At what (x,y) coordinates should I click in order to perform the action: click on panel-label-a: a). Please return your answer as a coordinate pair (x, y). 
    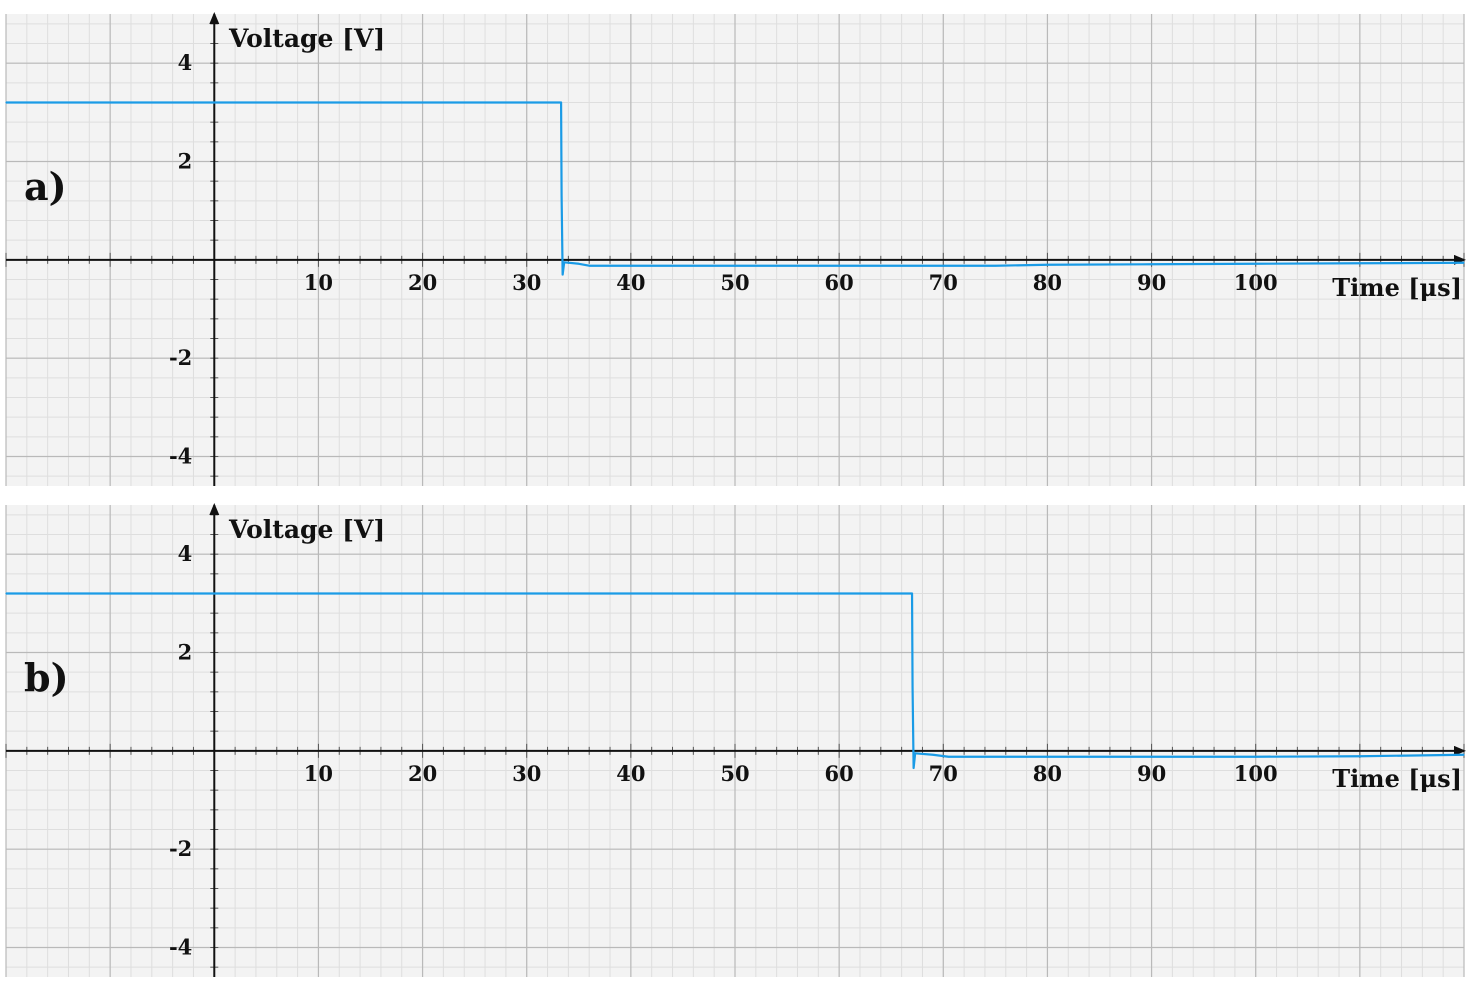
    Looking at the image, I should click on (45, 186).